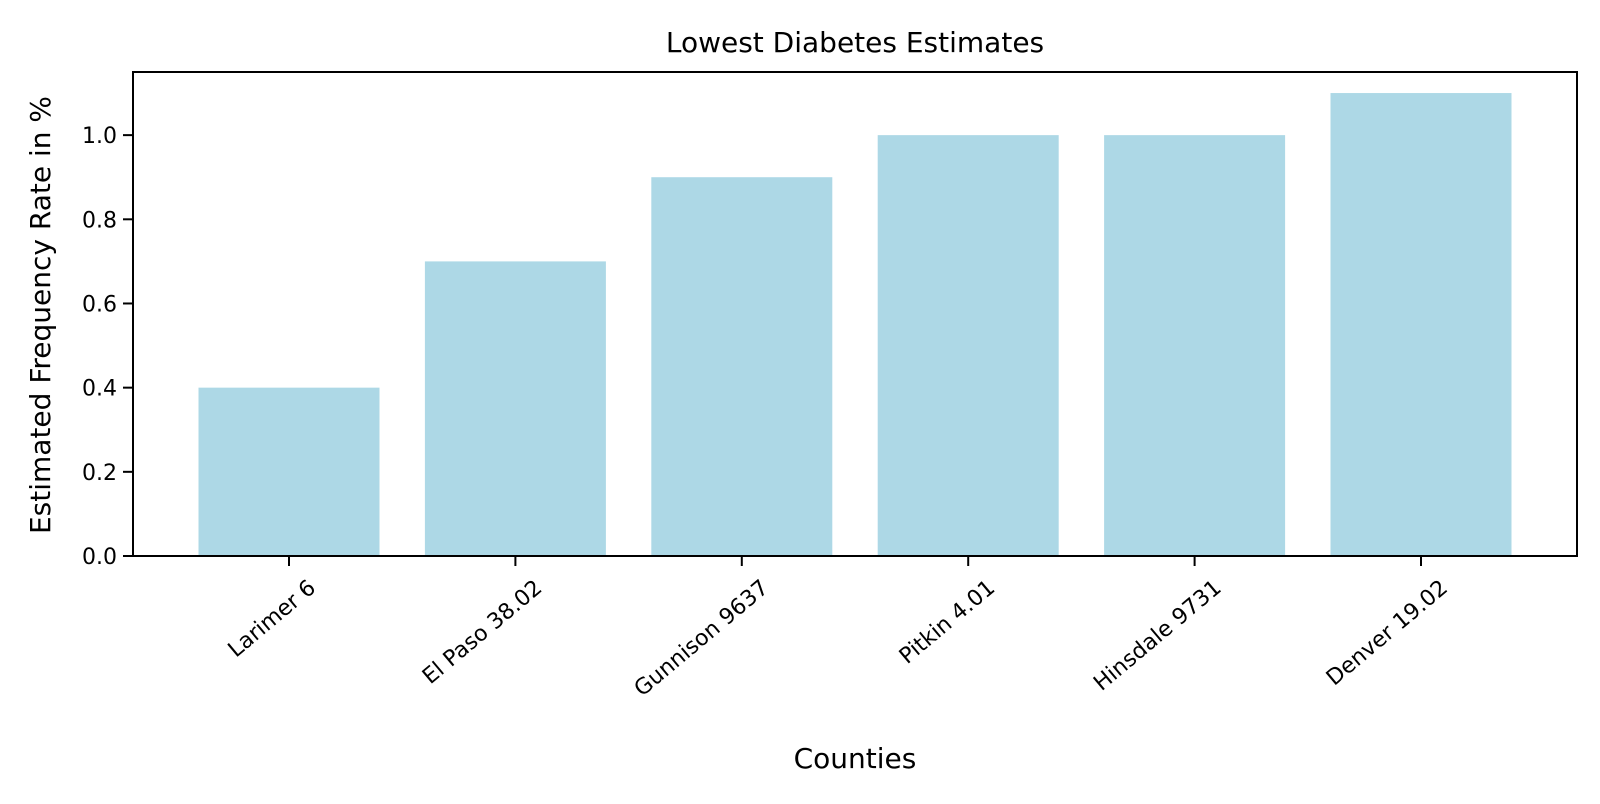 This screenshot has height=804, width=1600. What do you see at coordinates (272, 618) in the screenshot?
I see `x-tick-label: Larimer 6` at bounding box center [272, 618].